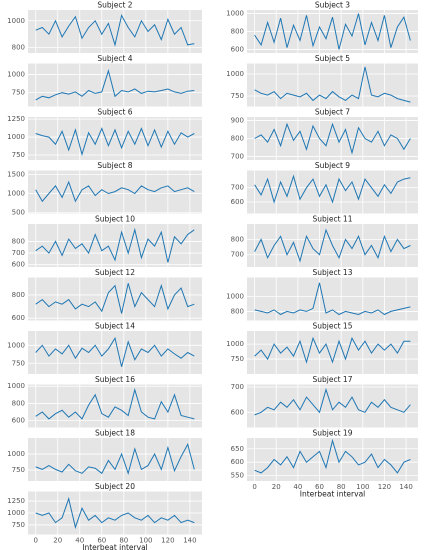 The image size is (424, 550). What do you see at coordinates (332, 5) in the screenshot?
I see `subplot-title: Subject 3` at bounding box center [332, 5].